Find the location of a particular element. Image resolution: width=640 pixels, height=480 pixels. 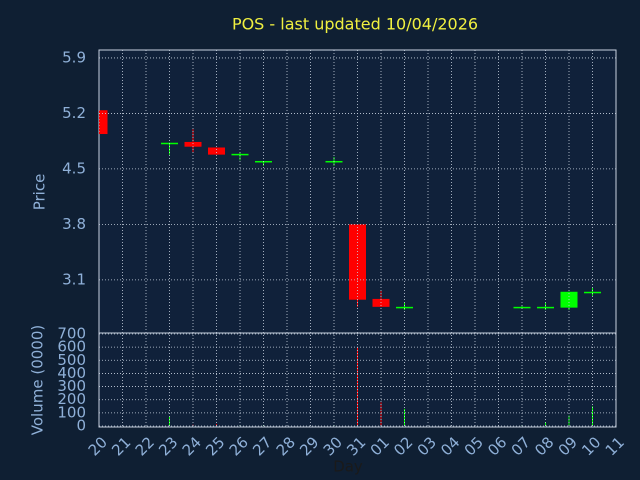

x-tick-label: 28 is located at coordinates (286, 446).